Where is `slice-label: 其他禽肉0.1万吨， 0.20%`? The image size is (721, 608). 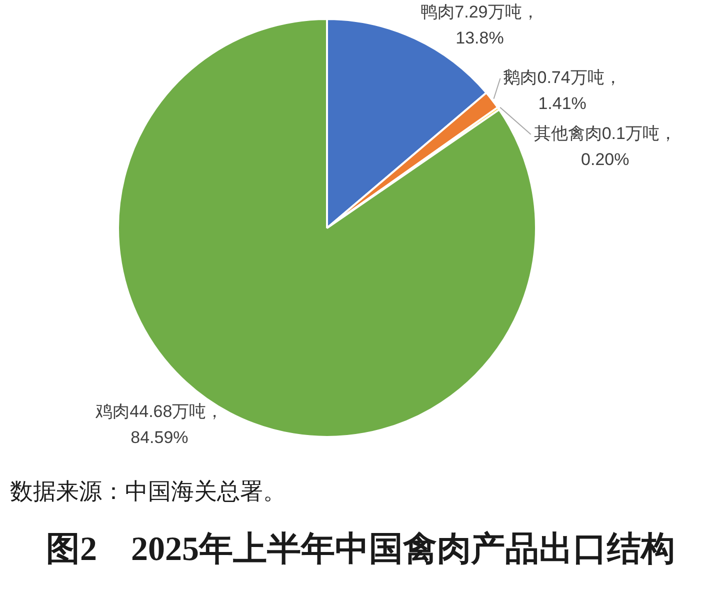
slice-label: 其他禽肉0.1万吨， 0.20% is located at coordinates (605, 147).